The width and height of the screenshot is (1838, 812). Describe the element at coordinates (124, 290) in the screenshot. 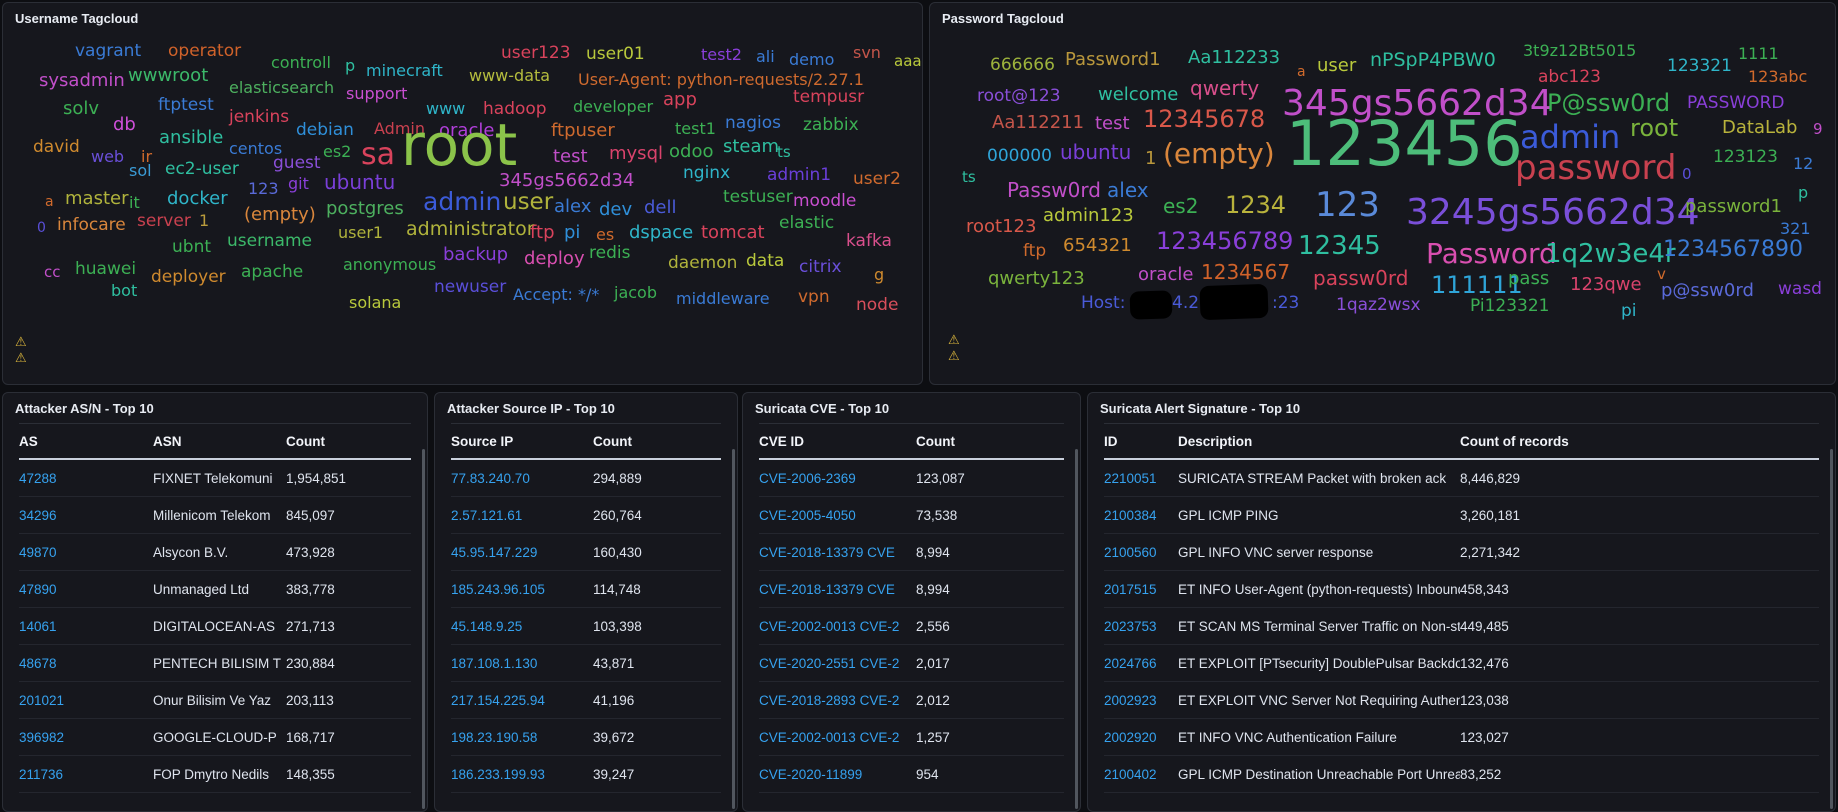

I see `tag-word: bot` at that location.